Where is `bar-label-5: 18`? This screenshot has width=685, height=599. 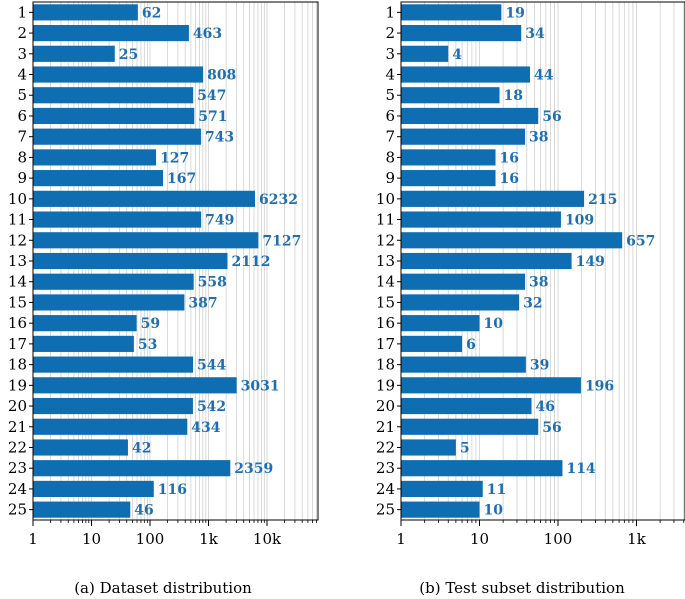
bar-label-5: 18 is located at coordinates (513, 96).